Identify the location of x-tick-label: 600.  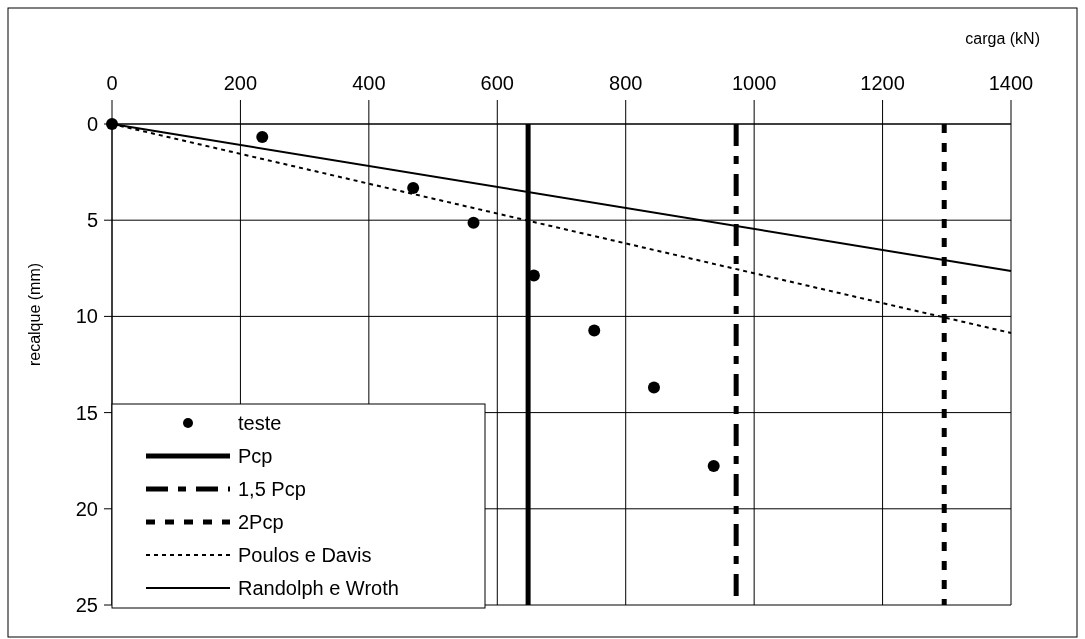
(497, 83).